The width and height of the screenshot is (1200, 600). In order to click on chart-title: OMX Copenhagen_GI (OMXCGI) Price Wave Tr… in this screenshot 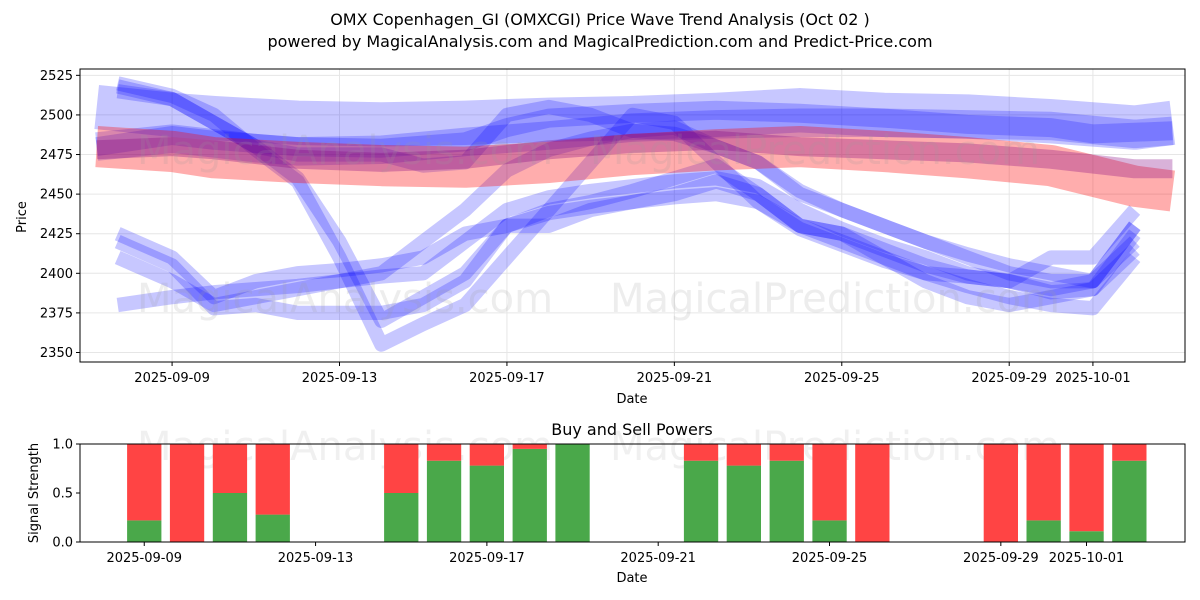, I will do `click(600, 19)`.